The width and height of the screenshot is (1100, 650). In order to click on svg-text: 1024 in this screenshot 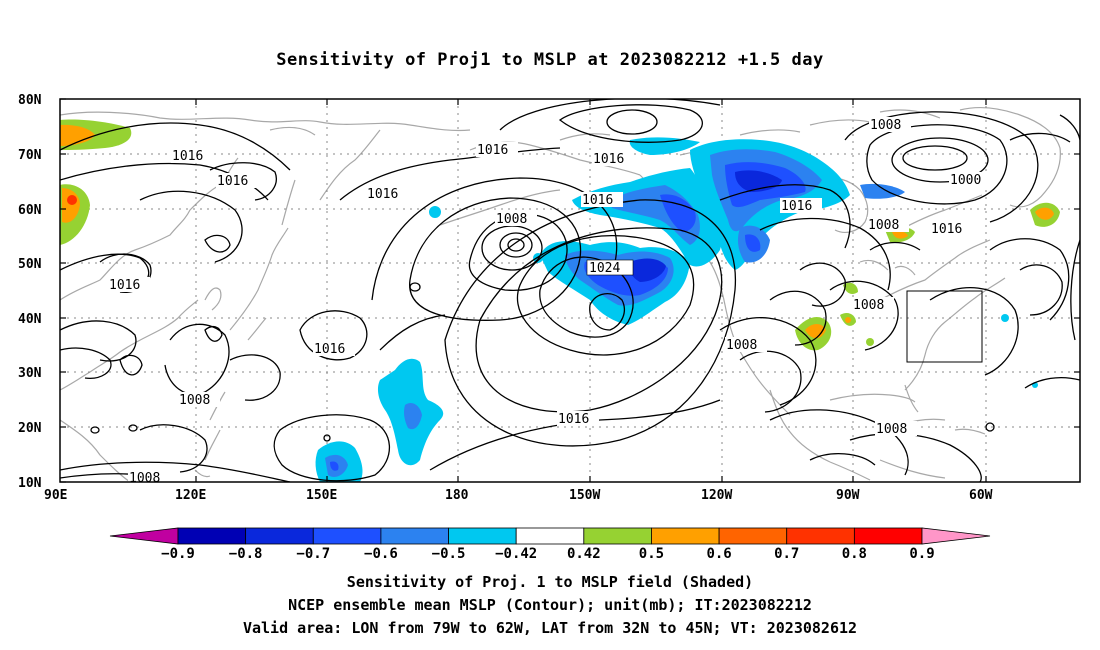, I will do `click(604, 268)`.